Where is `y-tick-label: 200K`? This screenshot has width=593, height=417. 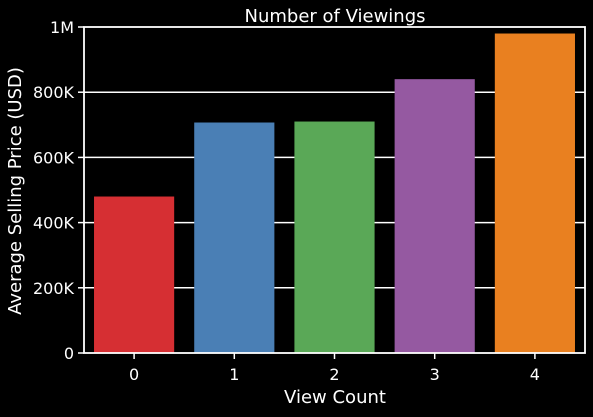 y-tick-label: 200K is located at coordinates (54, 288).